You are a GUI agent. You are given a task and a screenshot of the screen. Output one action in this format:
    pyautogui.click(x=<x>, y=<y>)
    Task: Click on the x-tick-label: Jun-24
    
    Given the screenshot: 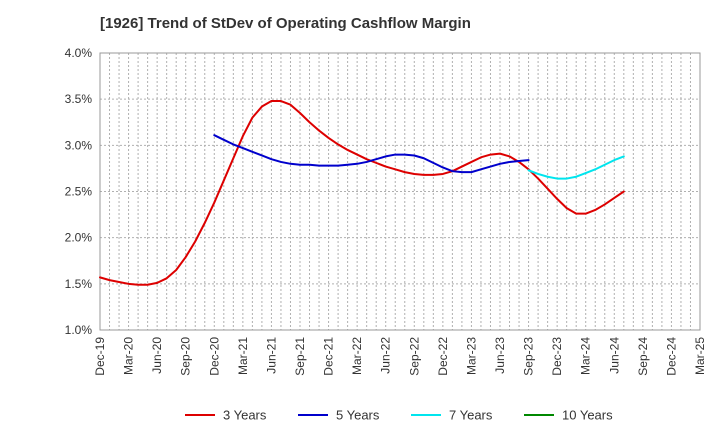 What is the action you would take?
    pyautogui.click(x=614, y=355)
    